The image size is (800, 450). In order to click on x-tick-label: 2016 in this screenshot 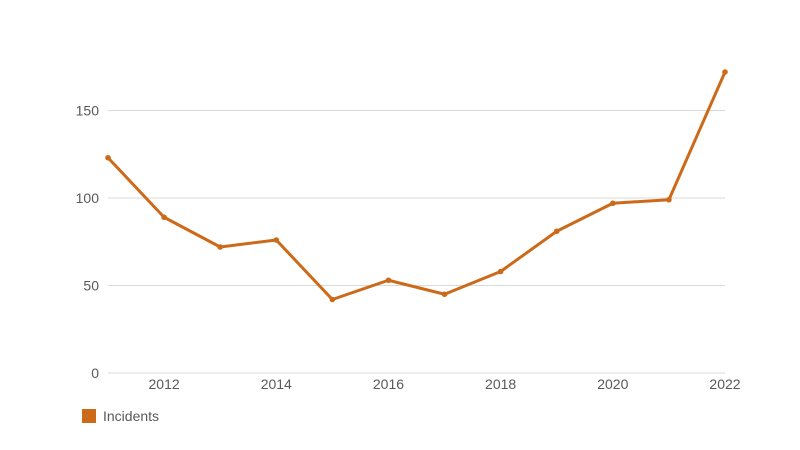, I will do `click(388, 384)`.